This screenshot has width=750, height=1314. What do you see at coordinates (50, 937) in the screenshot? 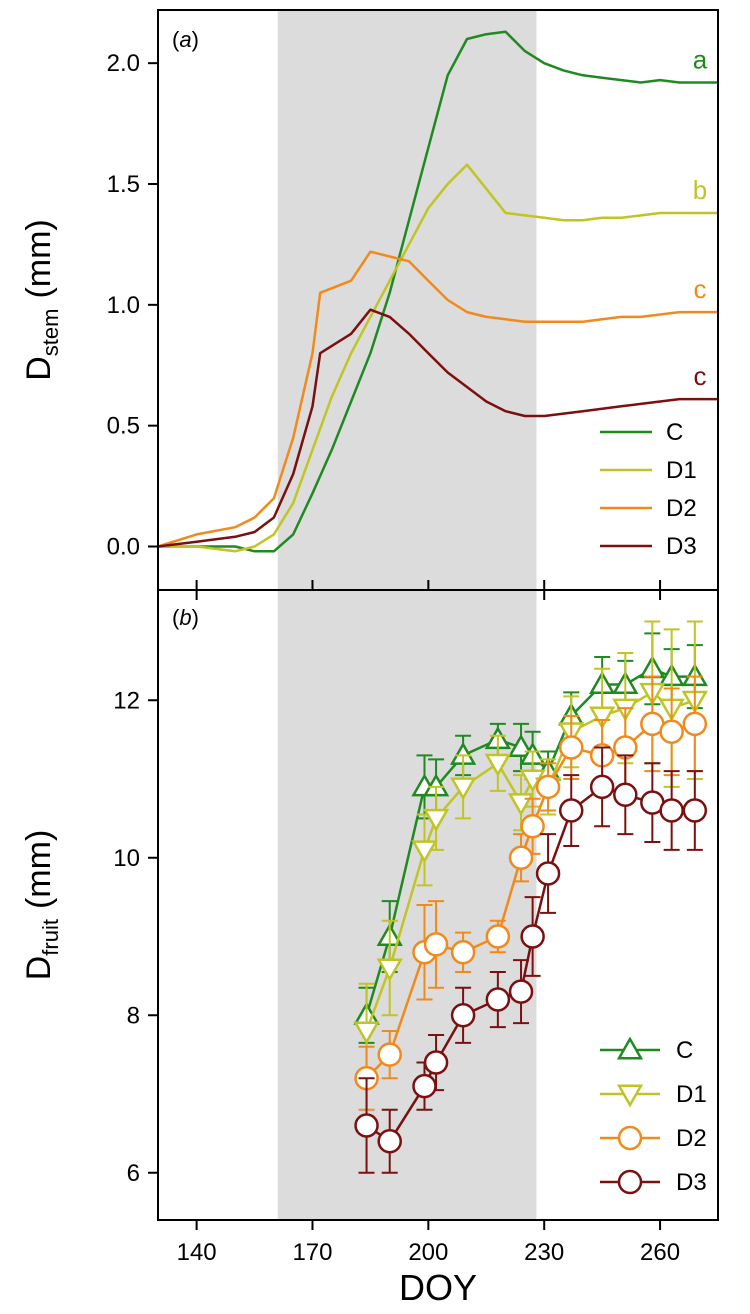
I see `panel-b-ylabel-sub: fruit` at bounding box center [50, 937].